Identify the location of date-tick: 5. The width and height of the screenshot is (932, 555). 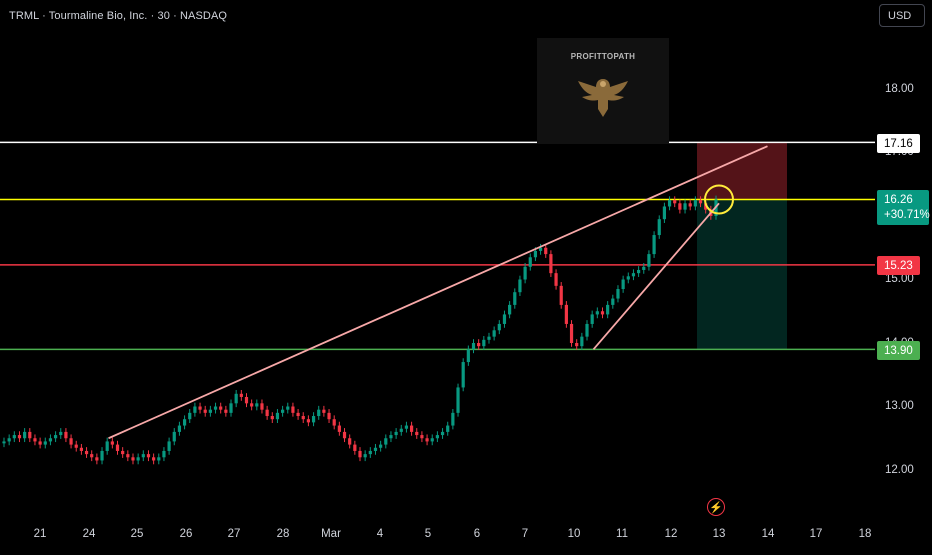
(428, 534).